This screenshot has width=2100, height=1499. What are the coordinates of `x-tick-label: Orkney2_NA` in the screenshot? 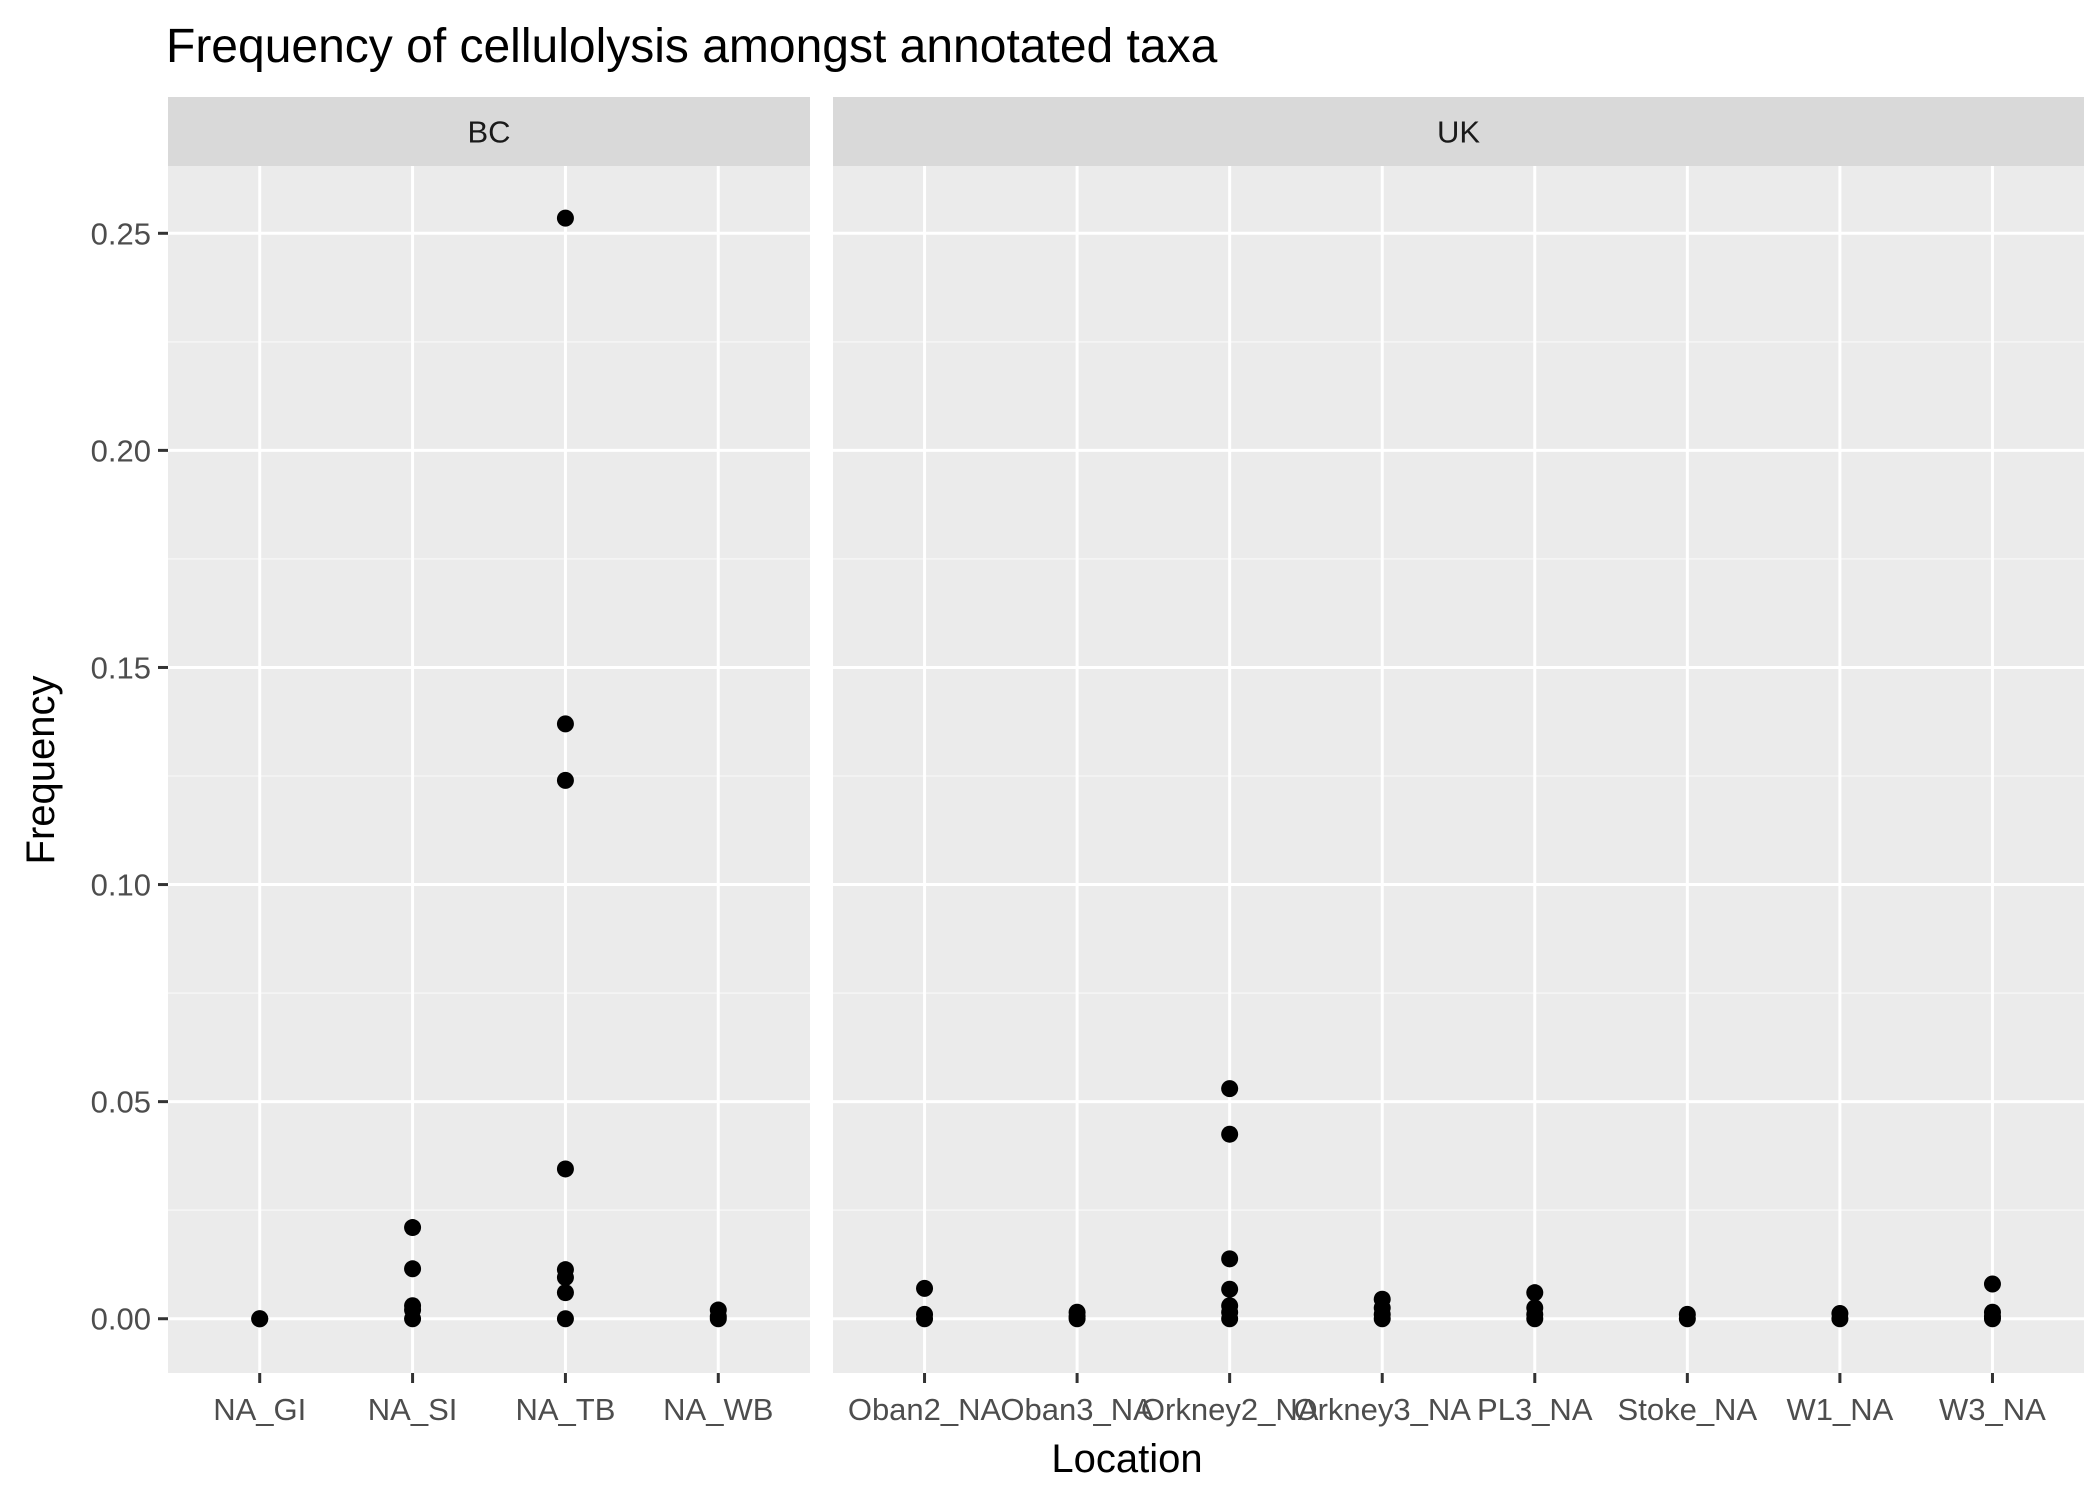 It's located at (1230, 1409).